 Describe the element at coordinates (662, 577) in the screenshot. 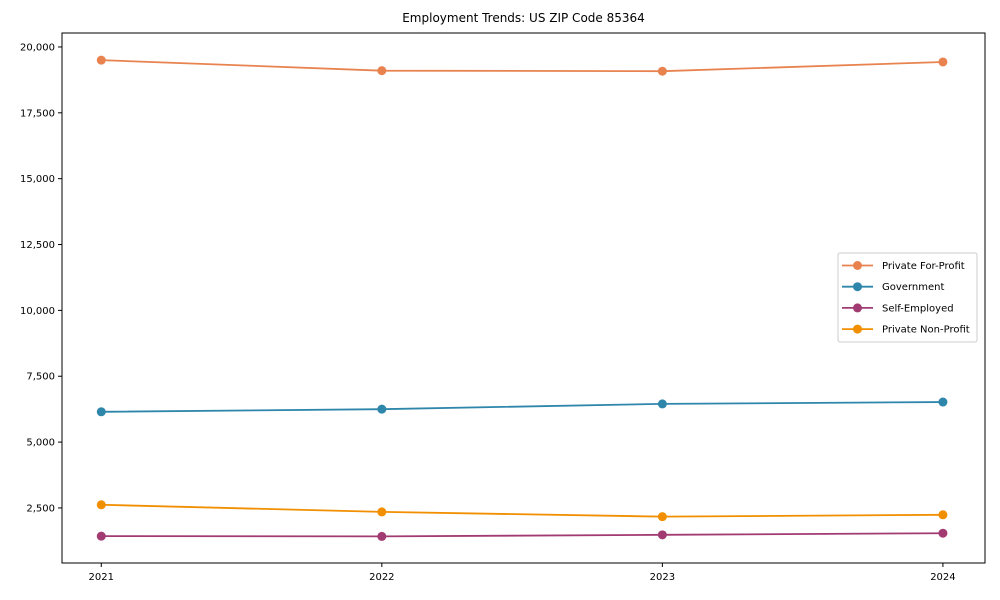

I see `x-tick-label: 2023` at that location.